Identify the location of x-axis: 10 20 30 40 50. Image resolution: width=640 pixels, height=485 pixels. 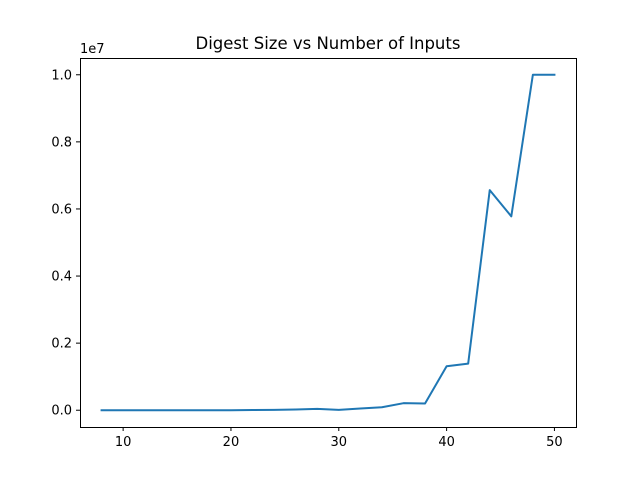
(339, 438).